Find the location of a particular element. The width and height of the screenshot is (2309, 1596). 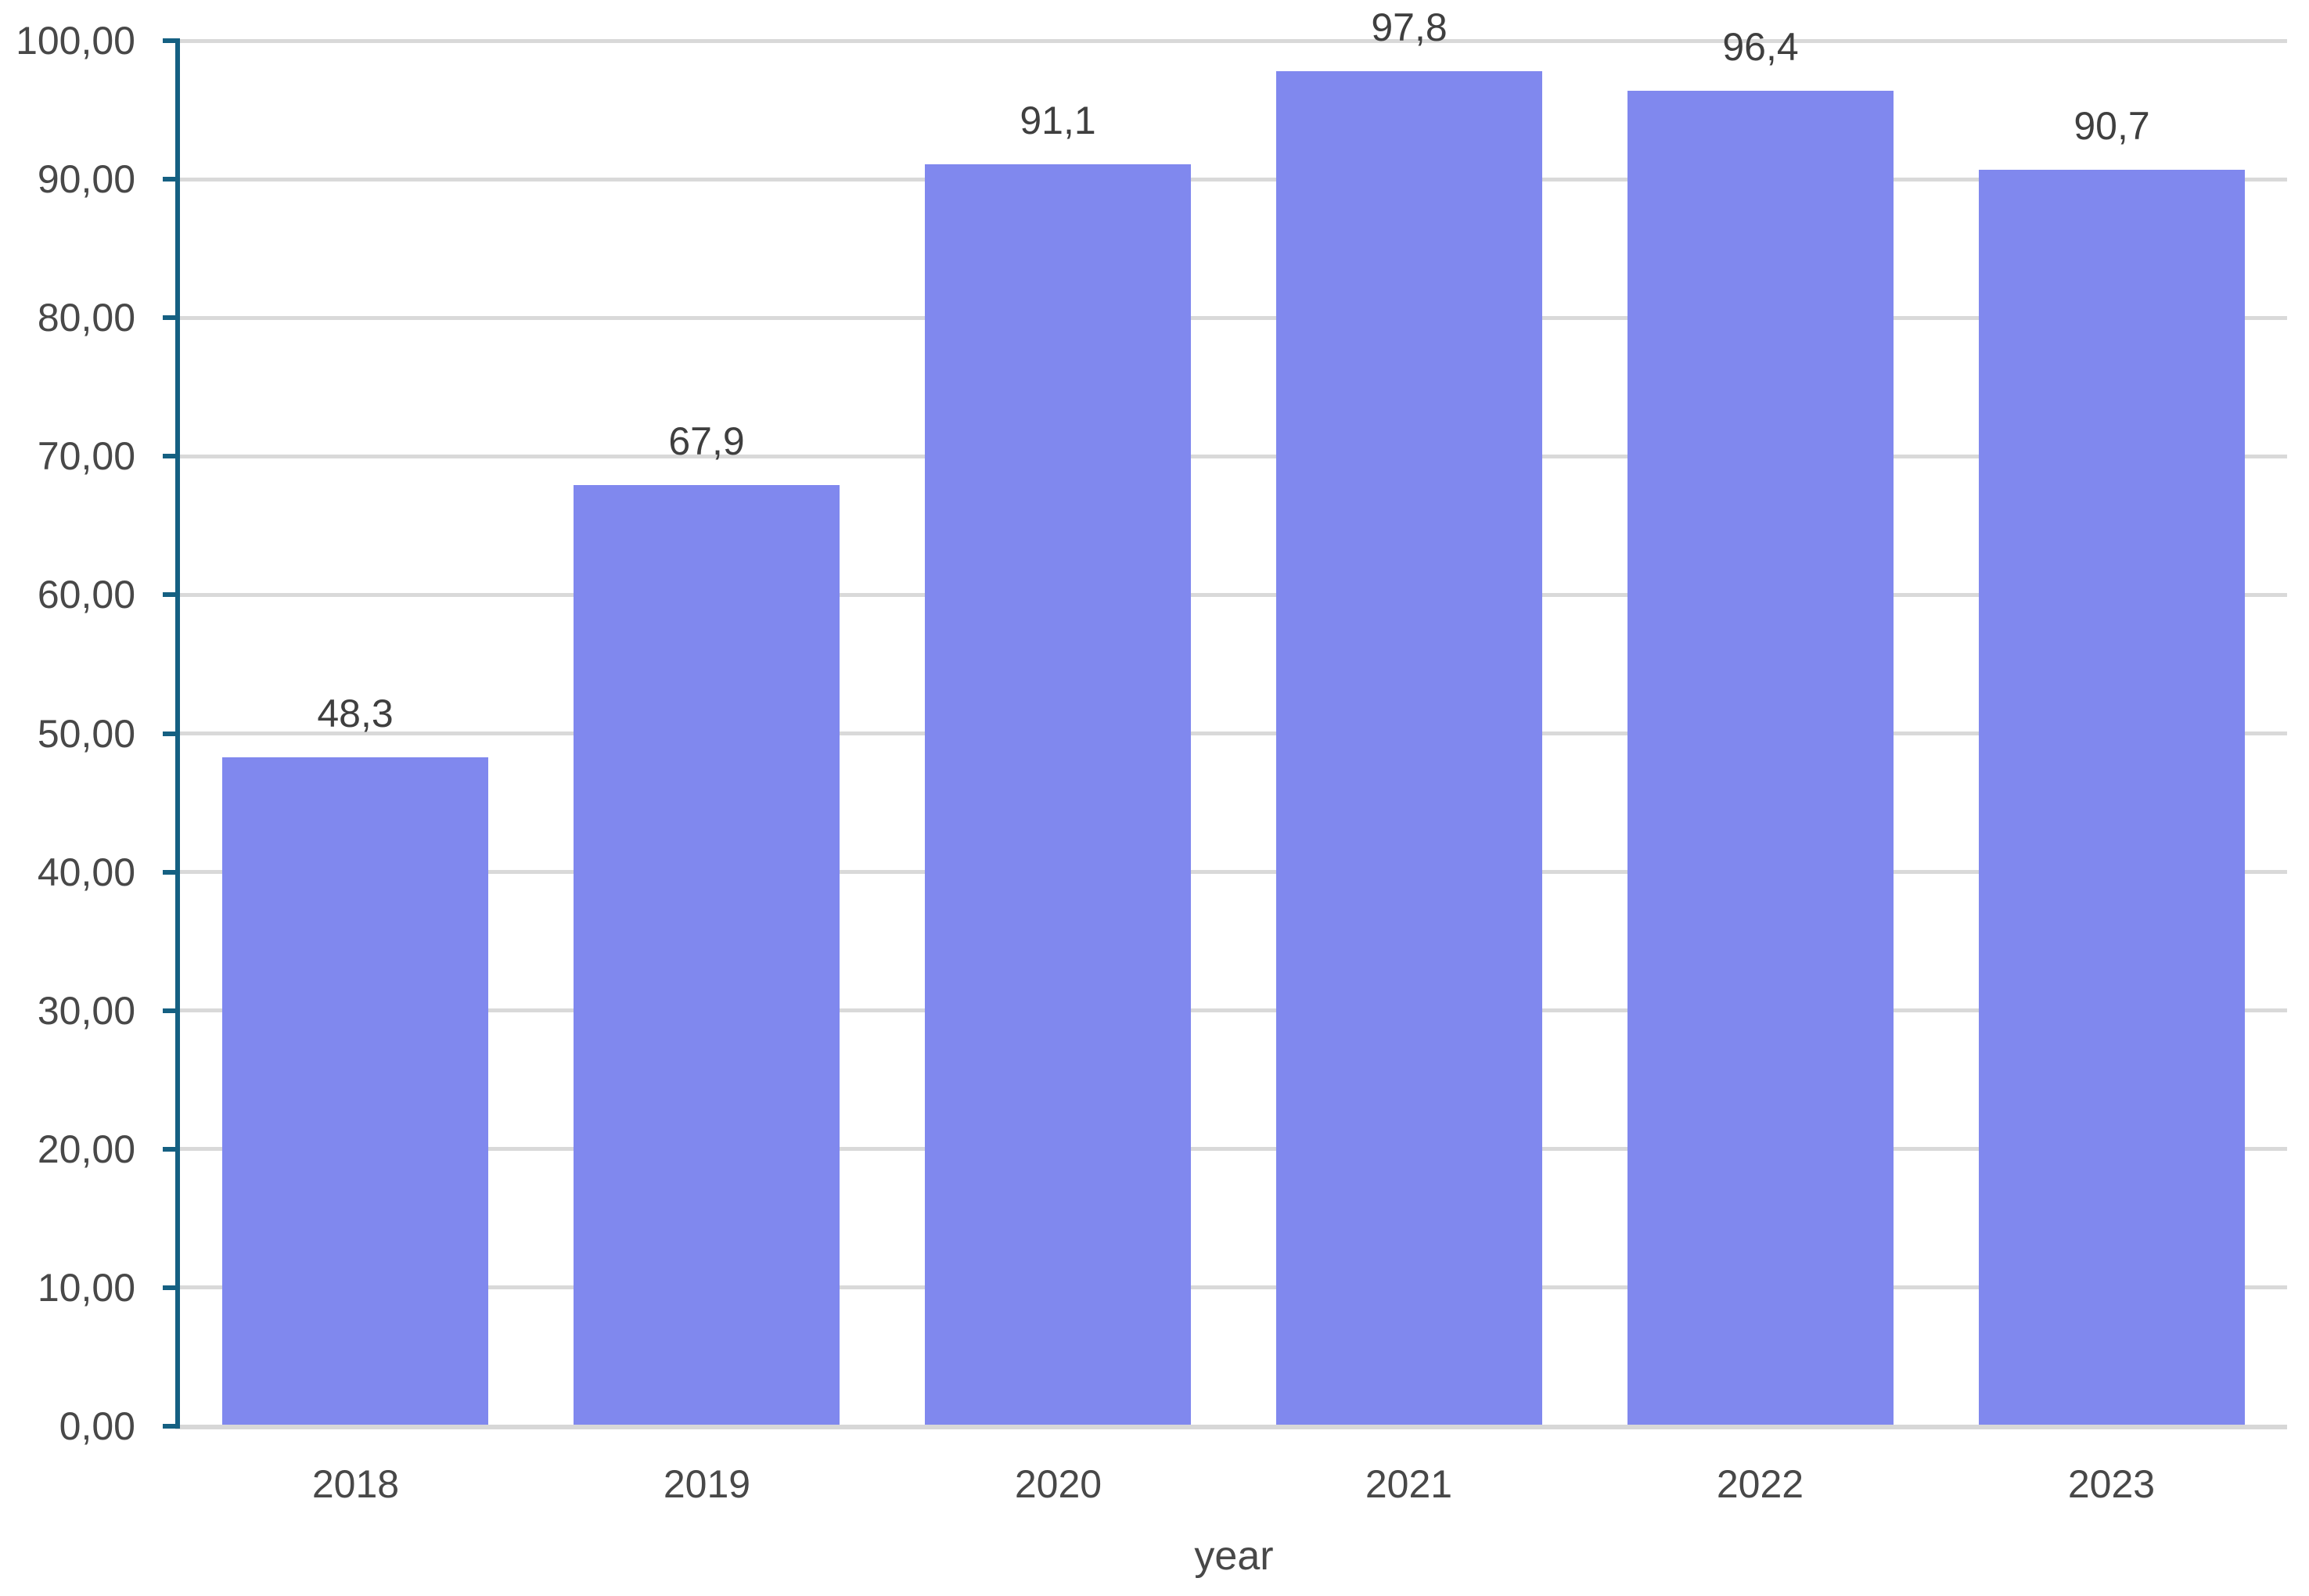

bar-value-label-2023: 90,7 is located at coordinates (2111, 126).